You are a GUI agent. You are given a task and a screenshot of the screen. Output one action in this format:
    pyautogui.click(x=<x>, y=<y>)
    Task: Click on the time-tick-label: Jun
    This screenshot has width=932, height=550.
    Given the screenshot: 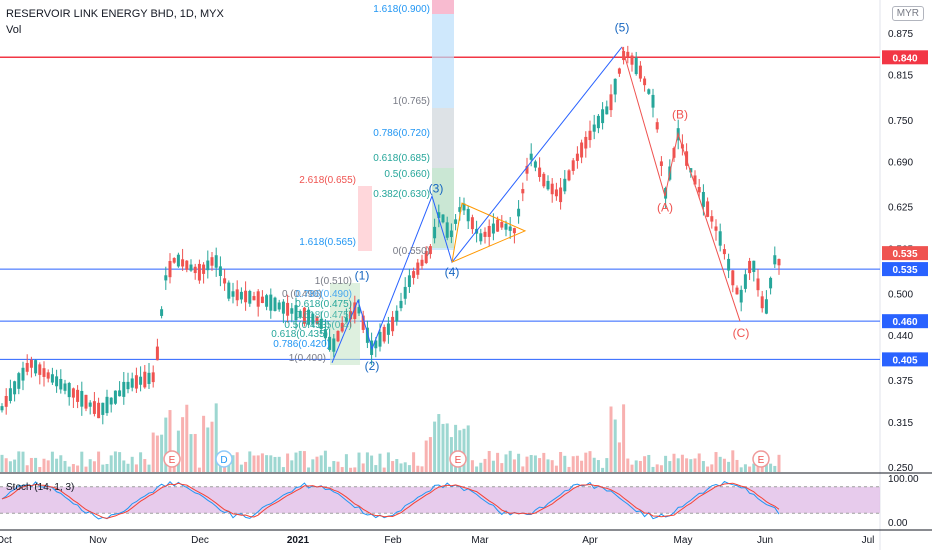 What is the action you would take?
    pyautogui.click(x=765, y=540)
    